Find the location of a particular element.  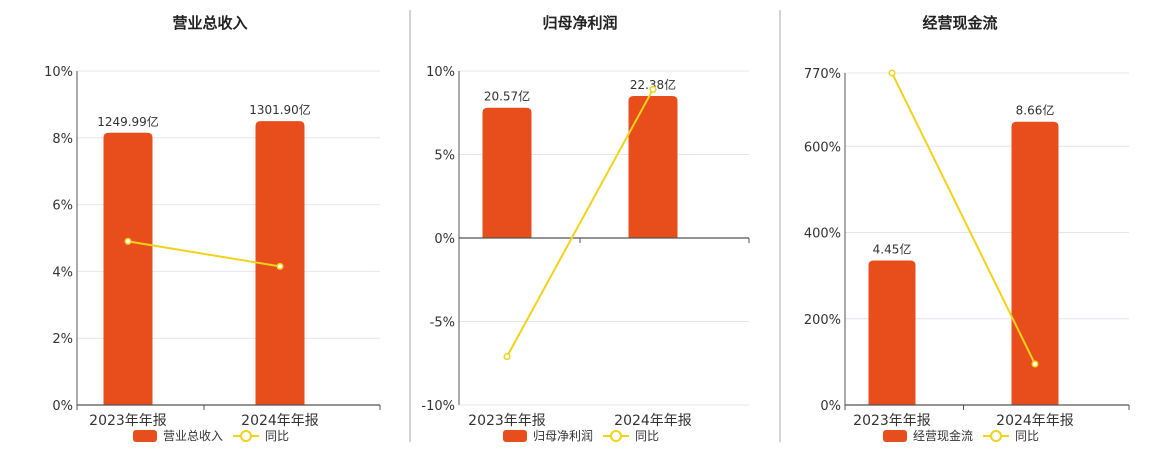

y-tick-label: 5% is located at coordinates (444, 156).